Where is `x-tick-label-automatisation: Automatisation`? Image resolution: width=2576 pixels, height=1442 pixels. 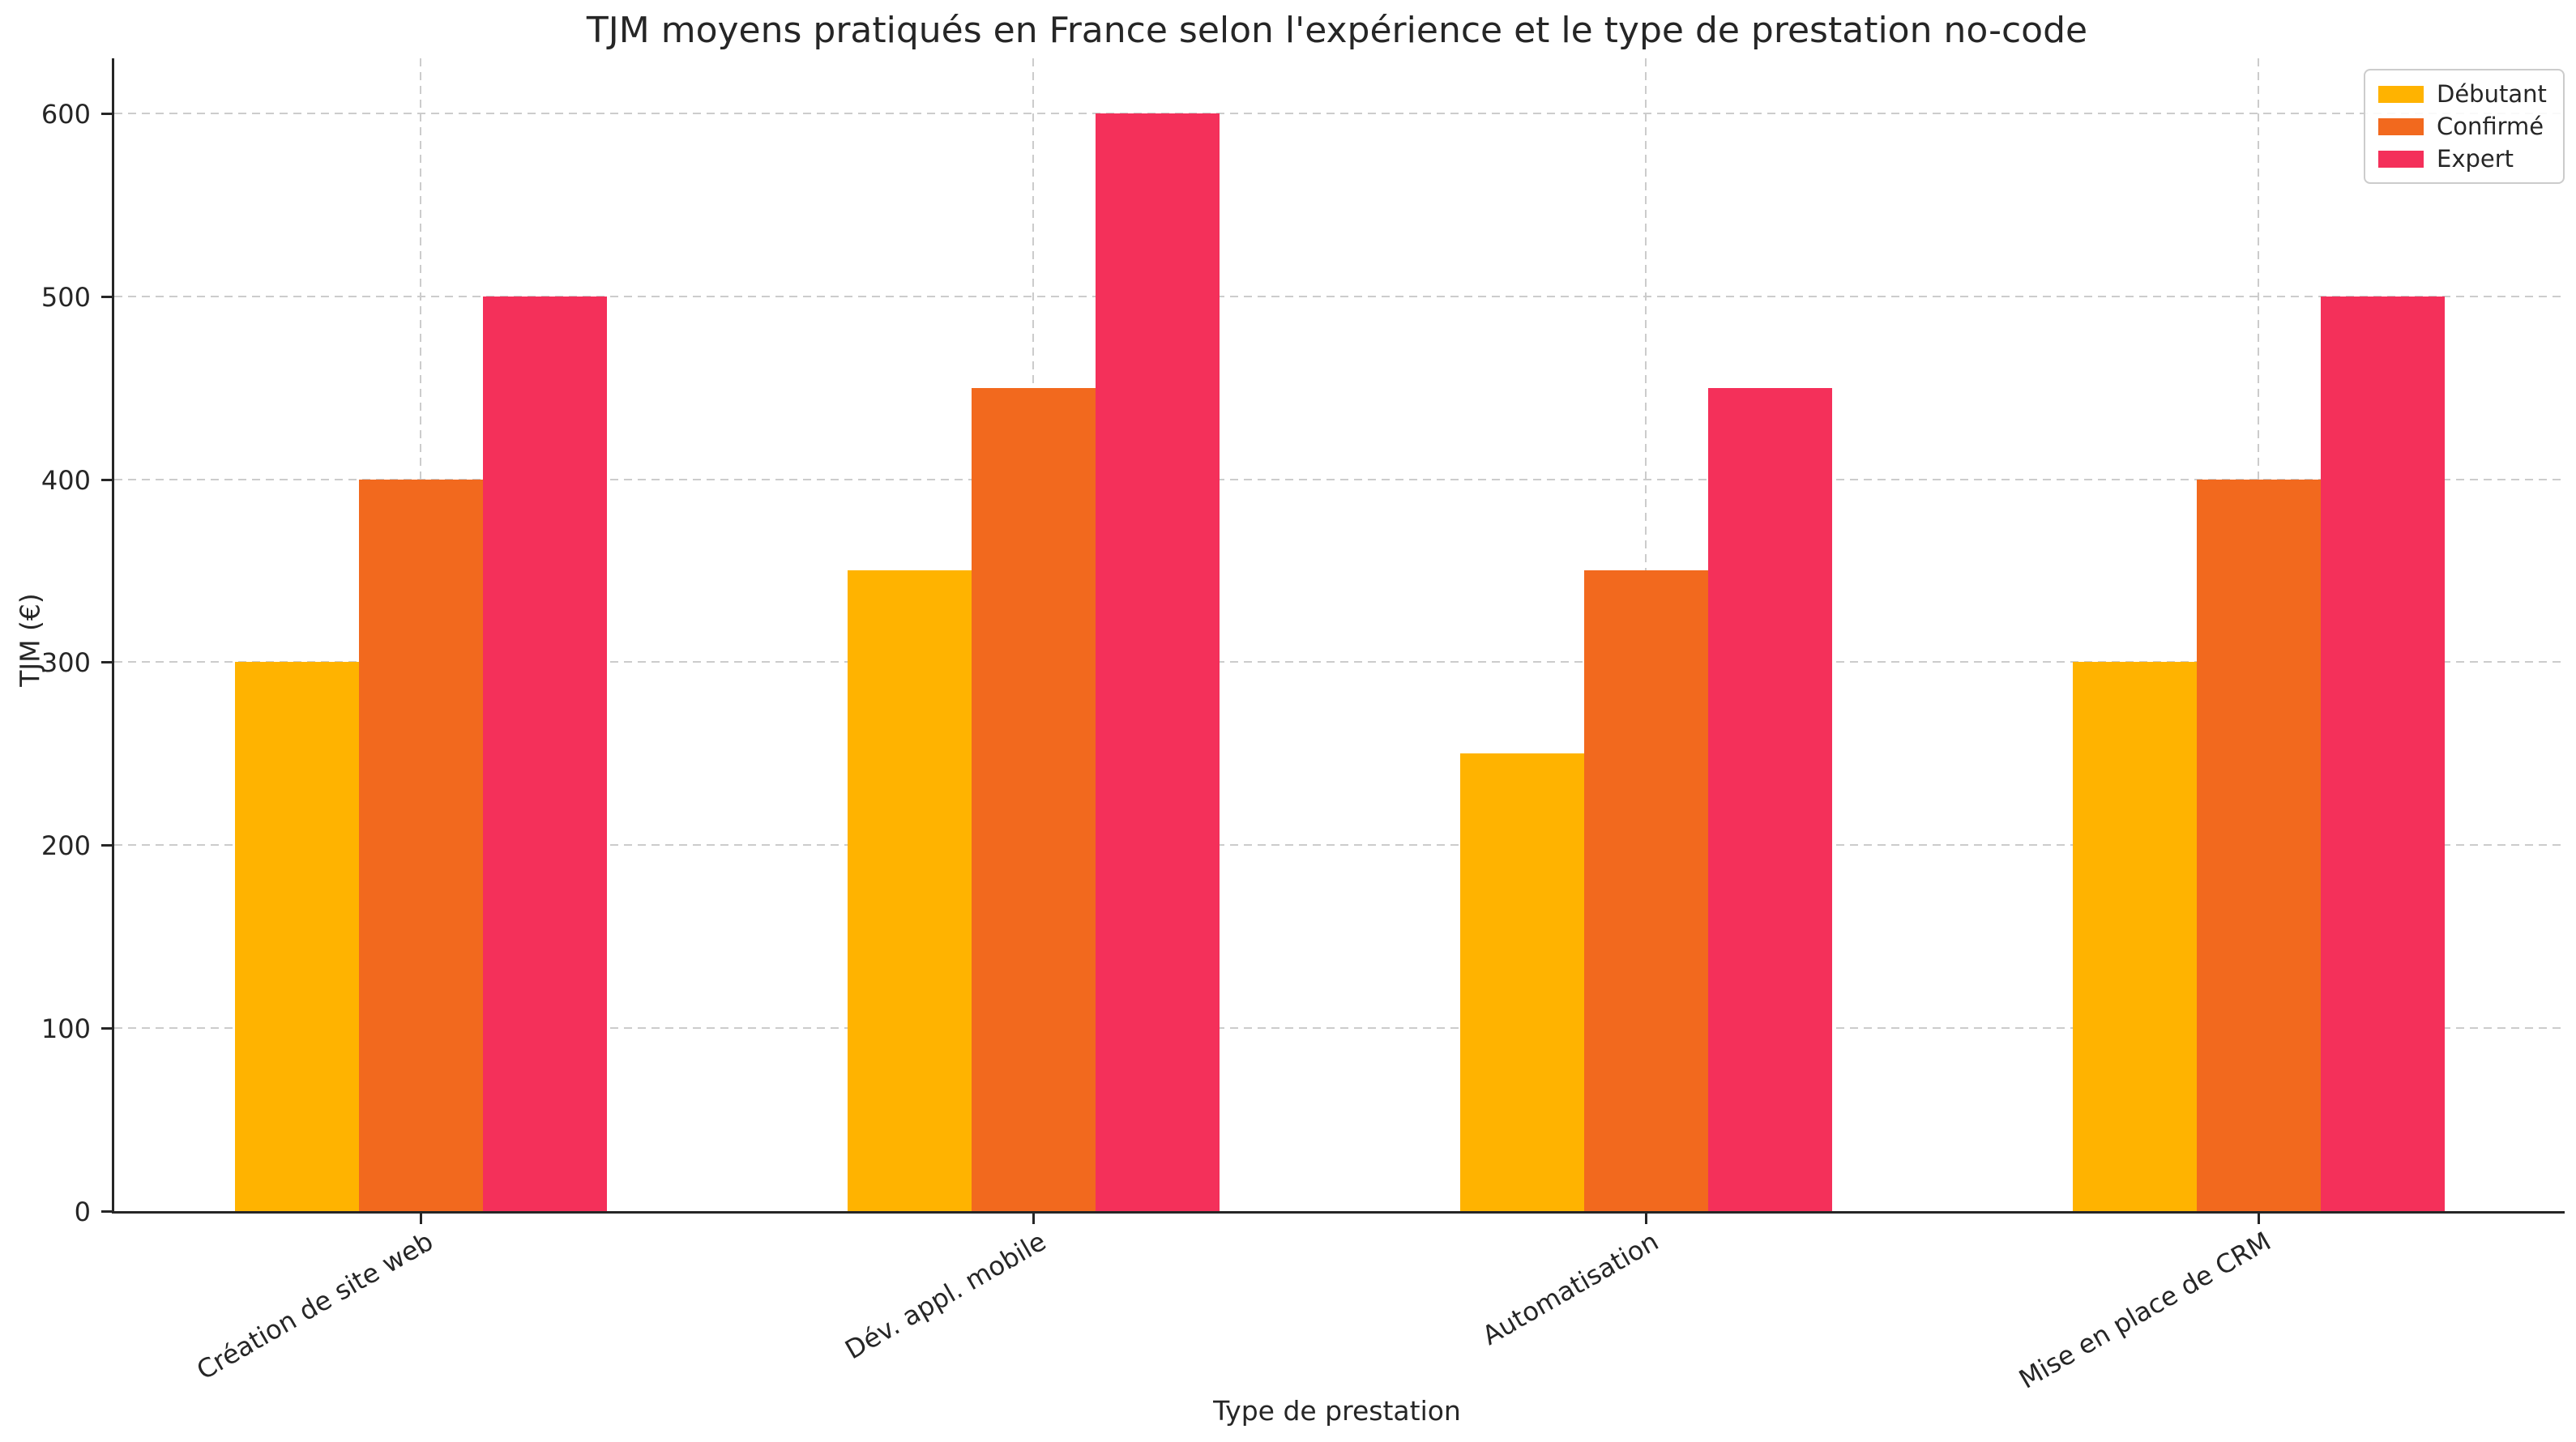
x-tick-label-automatisation: Automatisation is located at coordinates (1570, 1288).